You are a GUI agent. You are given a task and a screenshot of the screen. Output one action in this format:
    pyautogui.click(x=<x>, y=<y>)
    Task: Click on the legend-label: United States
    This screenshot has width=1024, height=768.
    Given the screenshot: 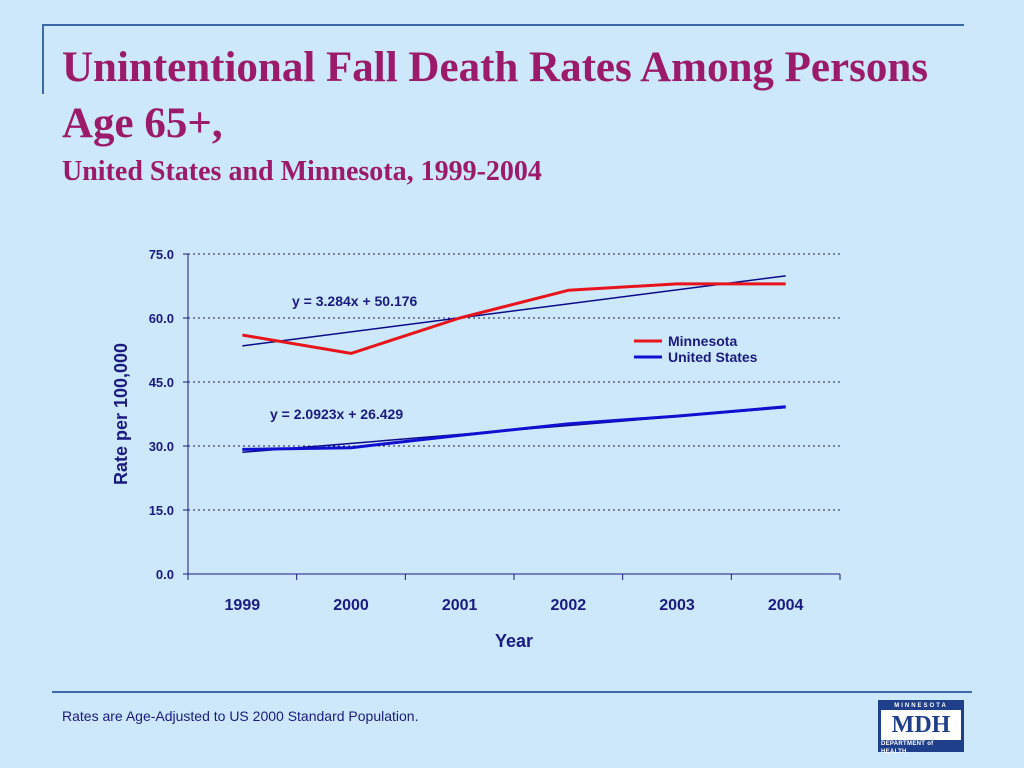 What is the action you would take?
    pyautogui.click(x=713, y=357)
    